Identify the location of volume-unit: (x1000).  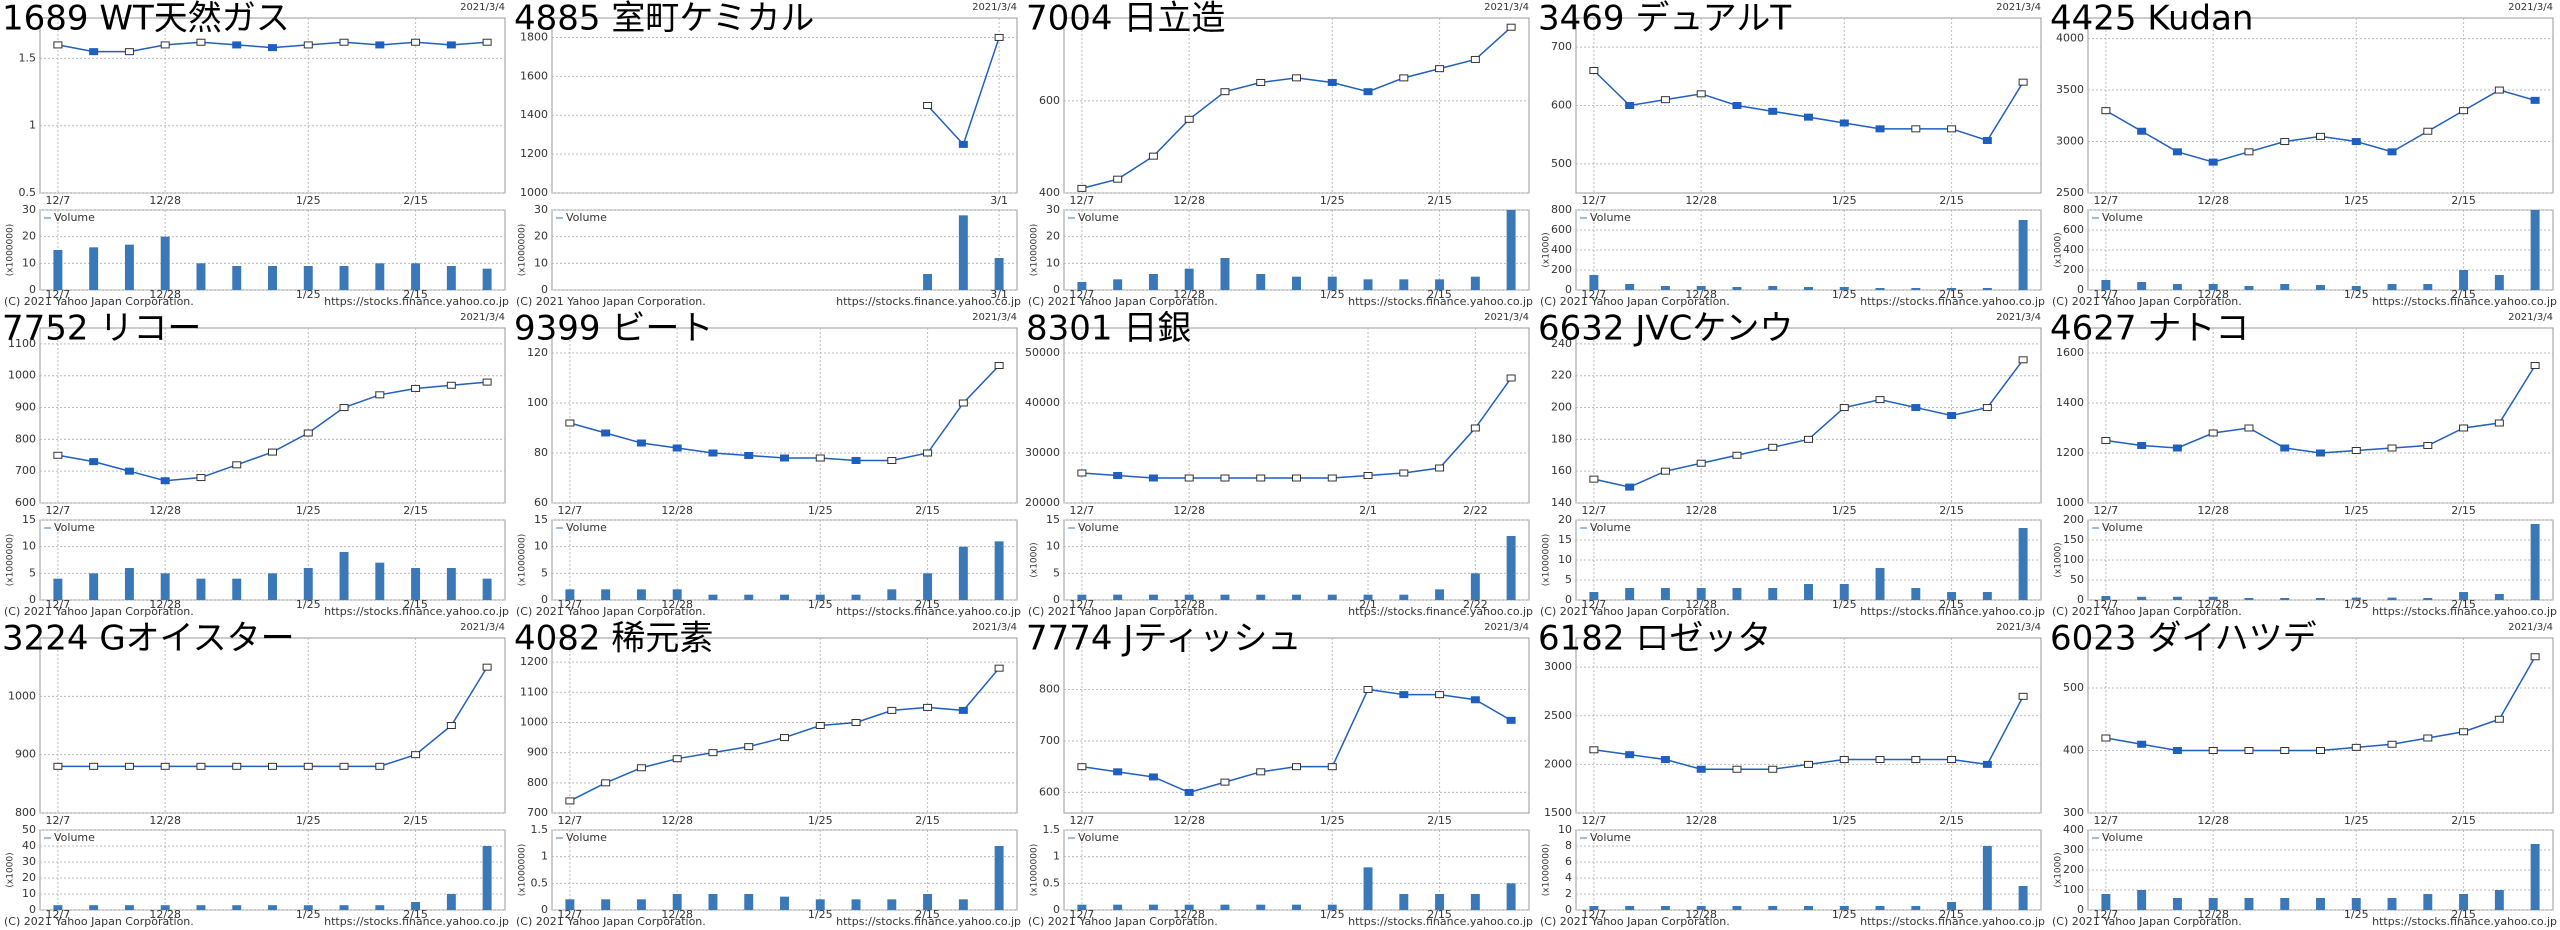
(2059, 559).